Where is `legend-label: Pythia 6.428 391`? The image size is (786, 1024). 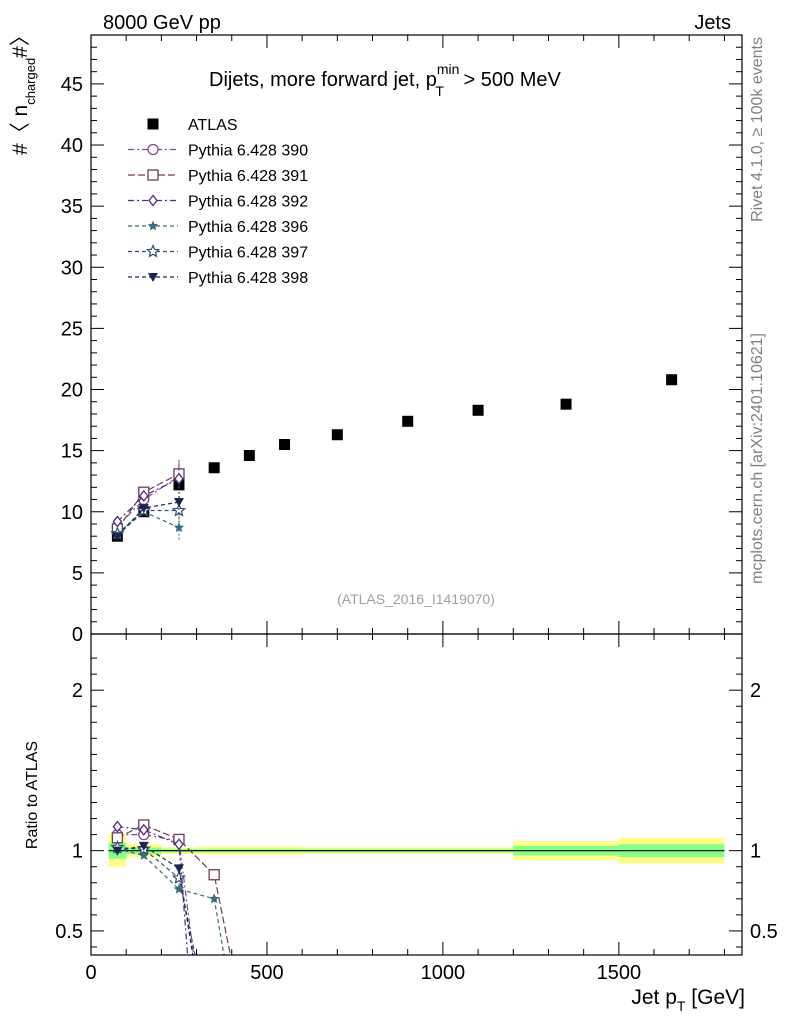
legend-label: Pythia 6.428 391 is located at coordinates (248, 176).